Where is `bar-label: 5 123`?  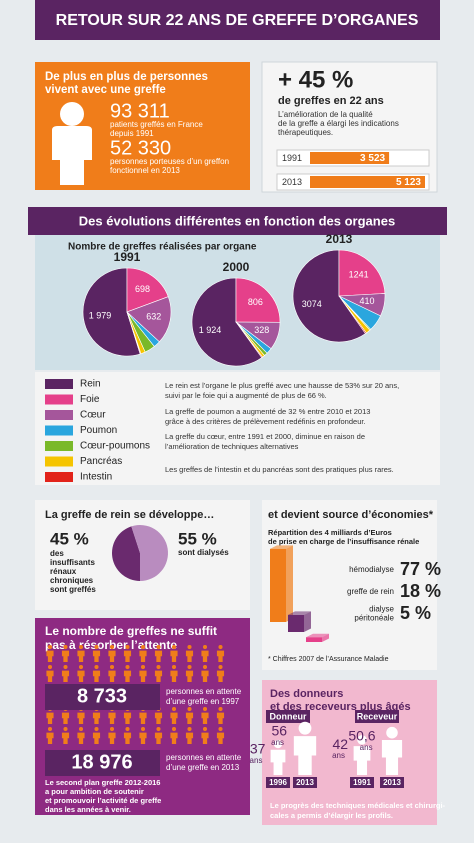
bar-label: 5 123 is located at coordinates (408, 182).